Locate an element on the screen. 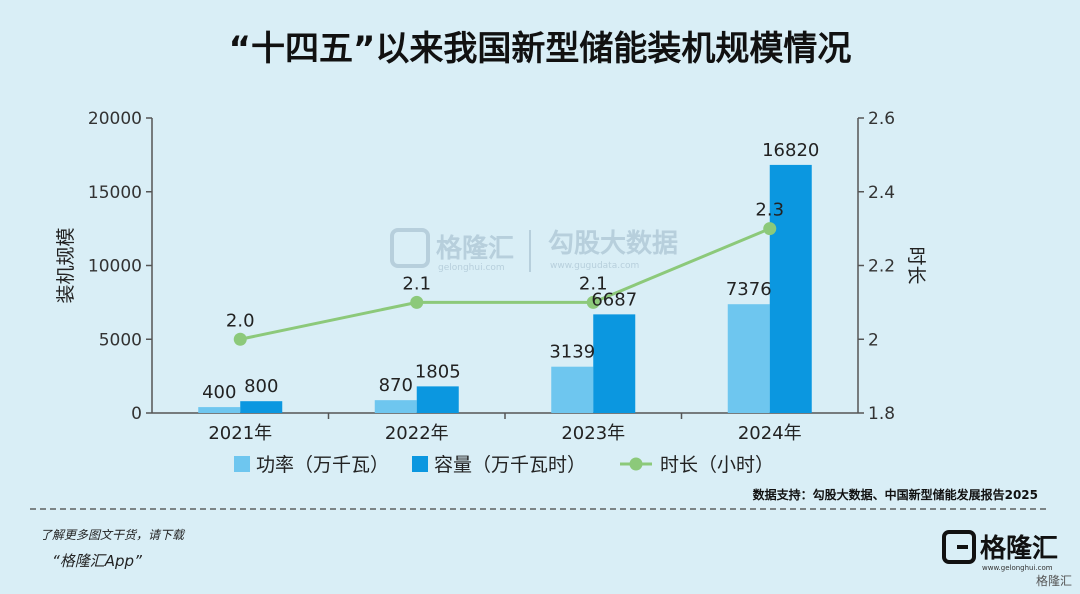 The image size is (1080, 594). corner-watermark: 格隆汇 is located at coordinates (1054, 580).